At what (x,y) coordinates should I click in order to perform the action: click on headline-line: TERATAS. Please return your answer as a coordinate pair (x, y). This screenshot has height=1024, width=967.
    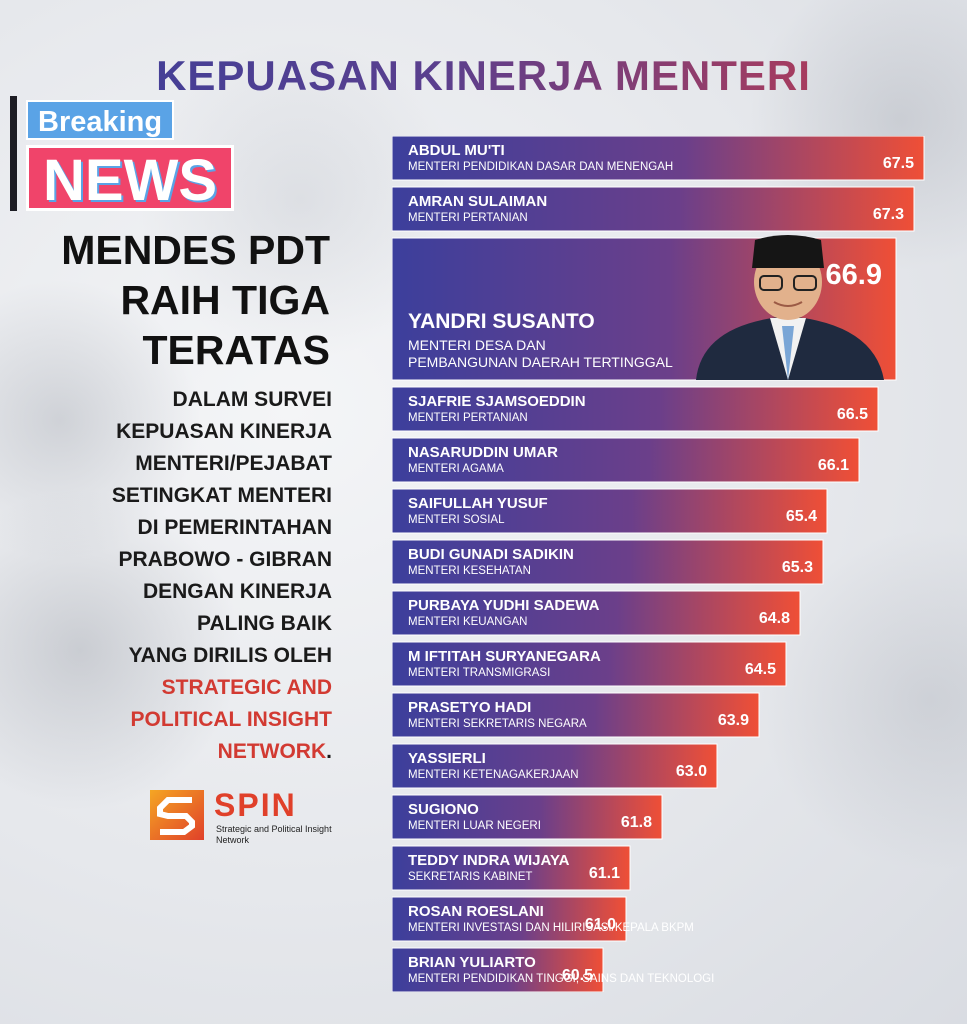
    Looking at the image, I should click on (236, 350).